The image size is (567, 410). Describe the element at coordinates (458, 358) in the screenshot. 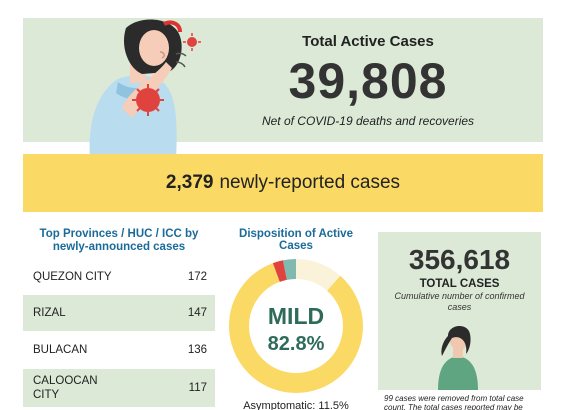

I see `person-icon` at that location.